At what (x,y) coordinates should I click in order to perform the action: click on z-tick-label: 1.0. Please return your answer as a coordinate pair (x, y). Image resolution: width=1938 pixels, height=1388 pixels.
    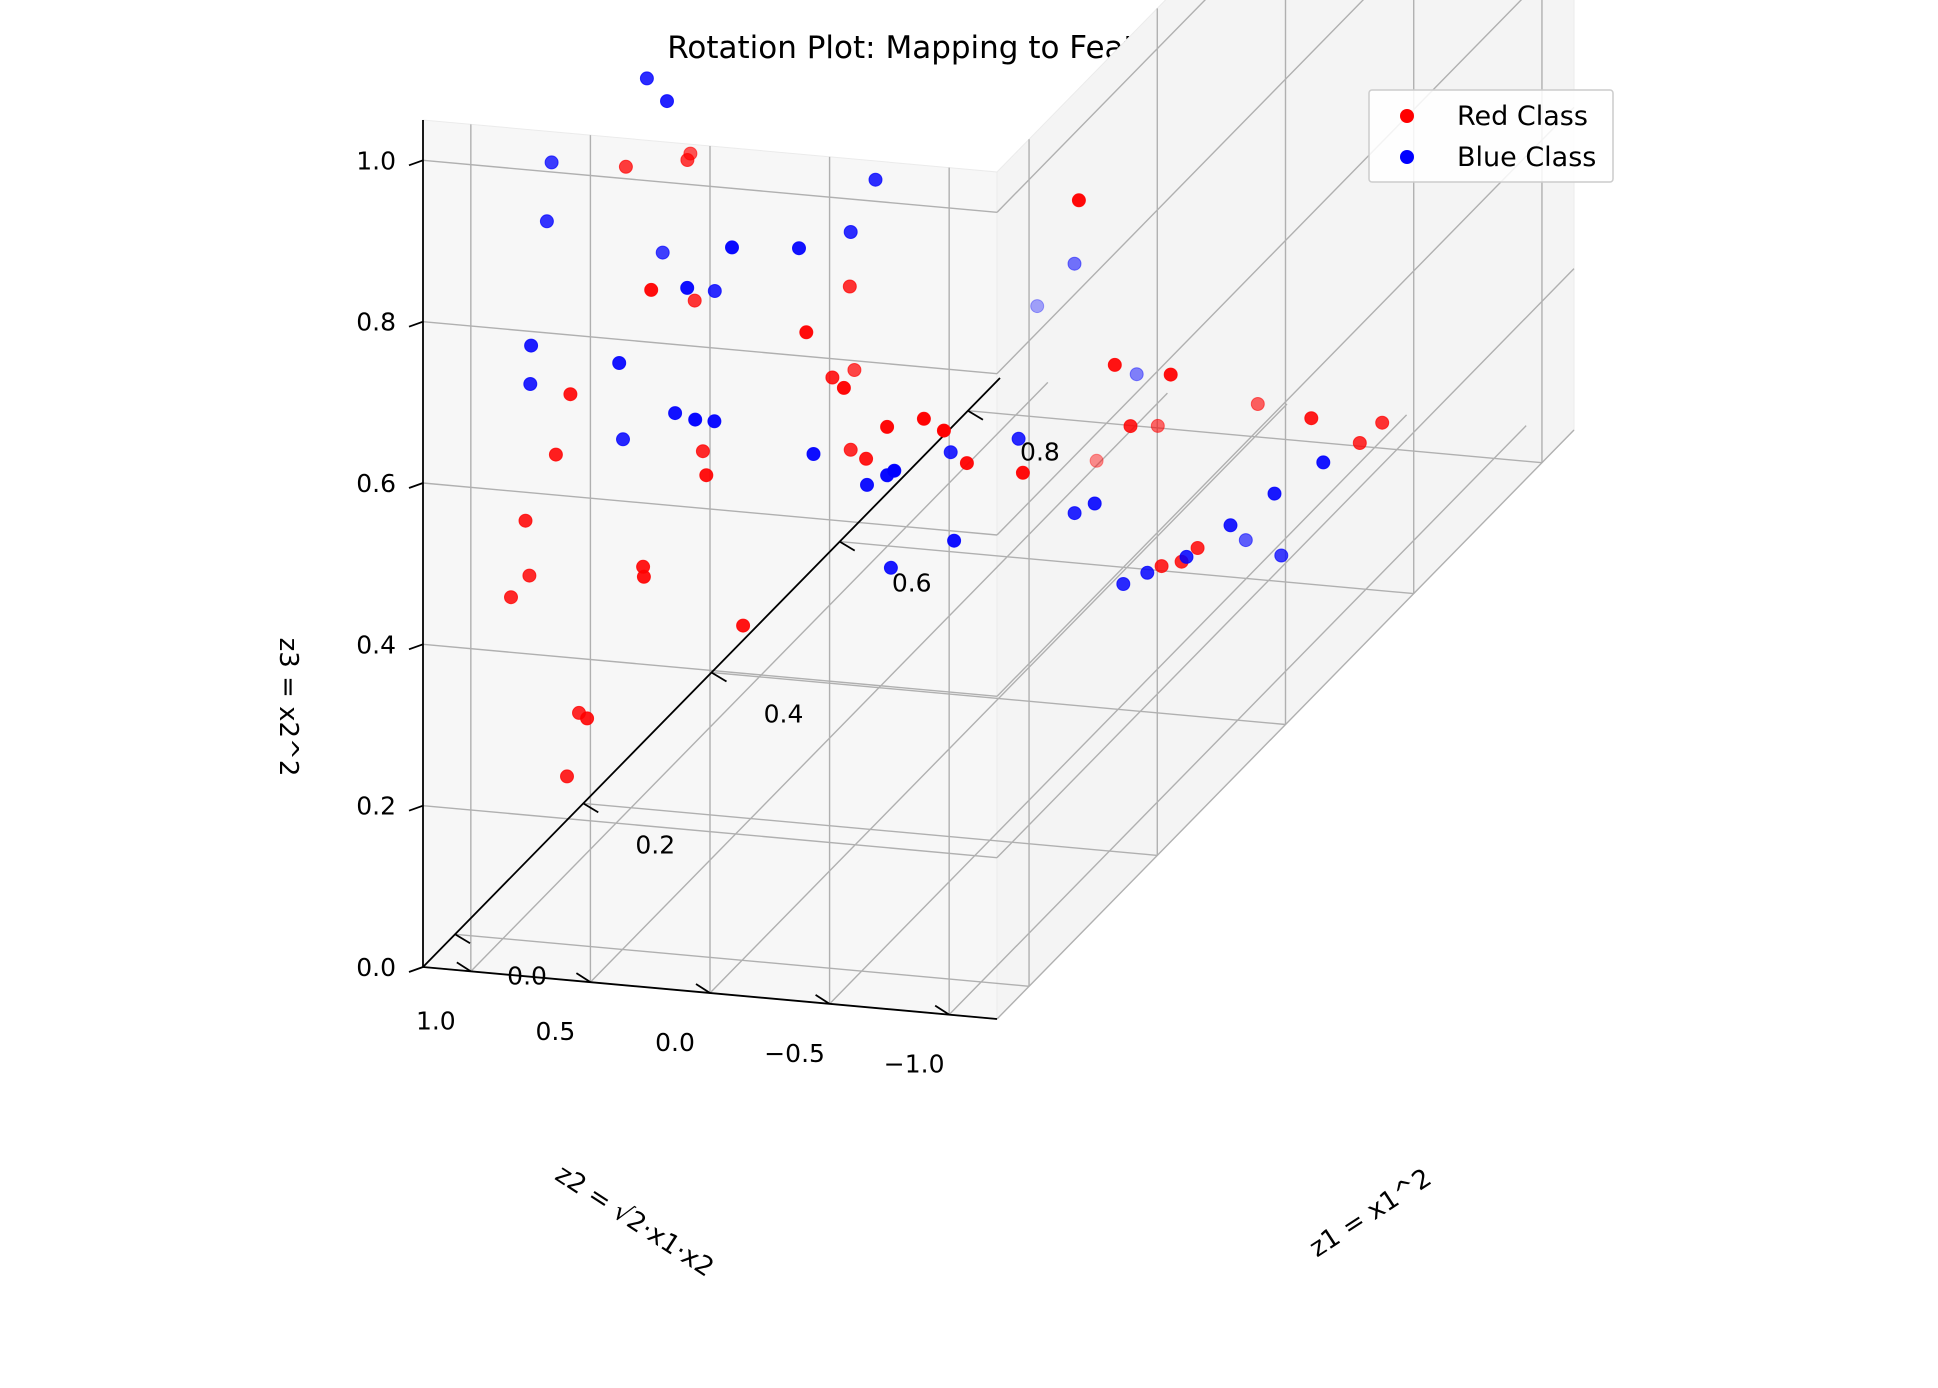
    Looking at the image, I should click on (376, 160).